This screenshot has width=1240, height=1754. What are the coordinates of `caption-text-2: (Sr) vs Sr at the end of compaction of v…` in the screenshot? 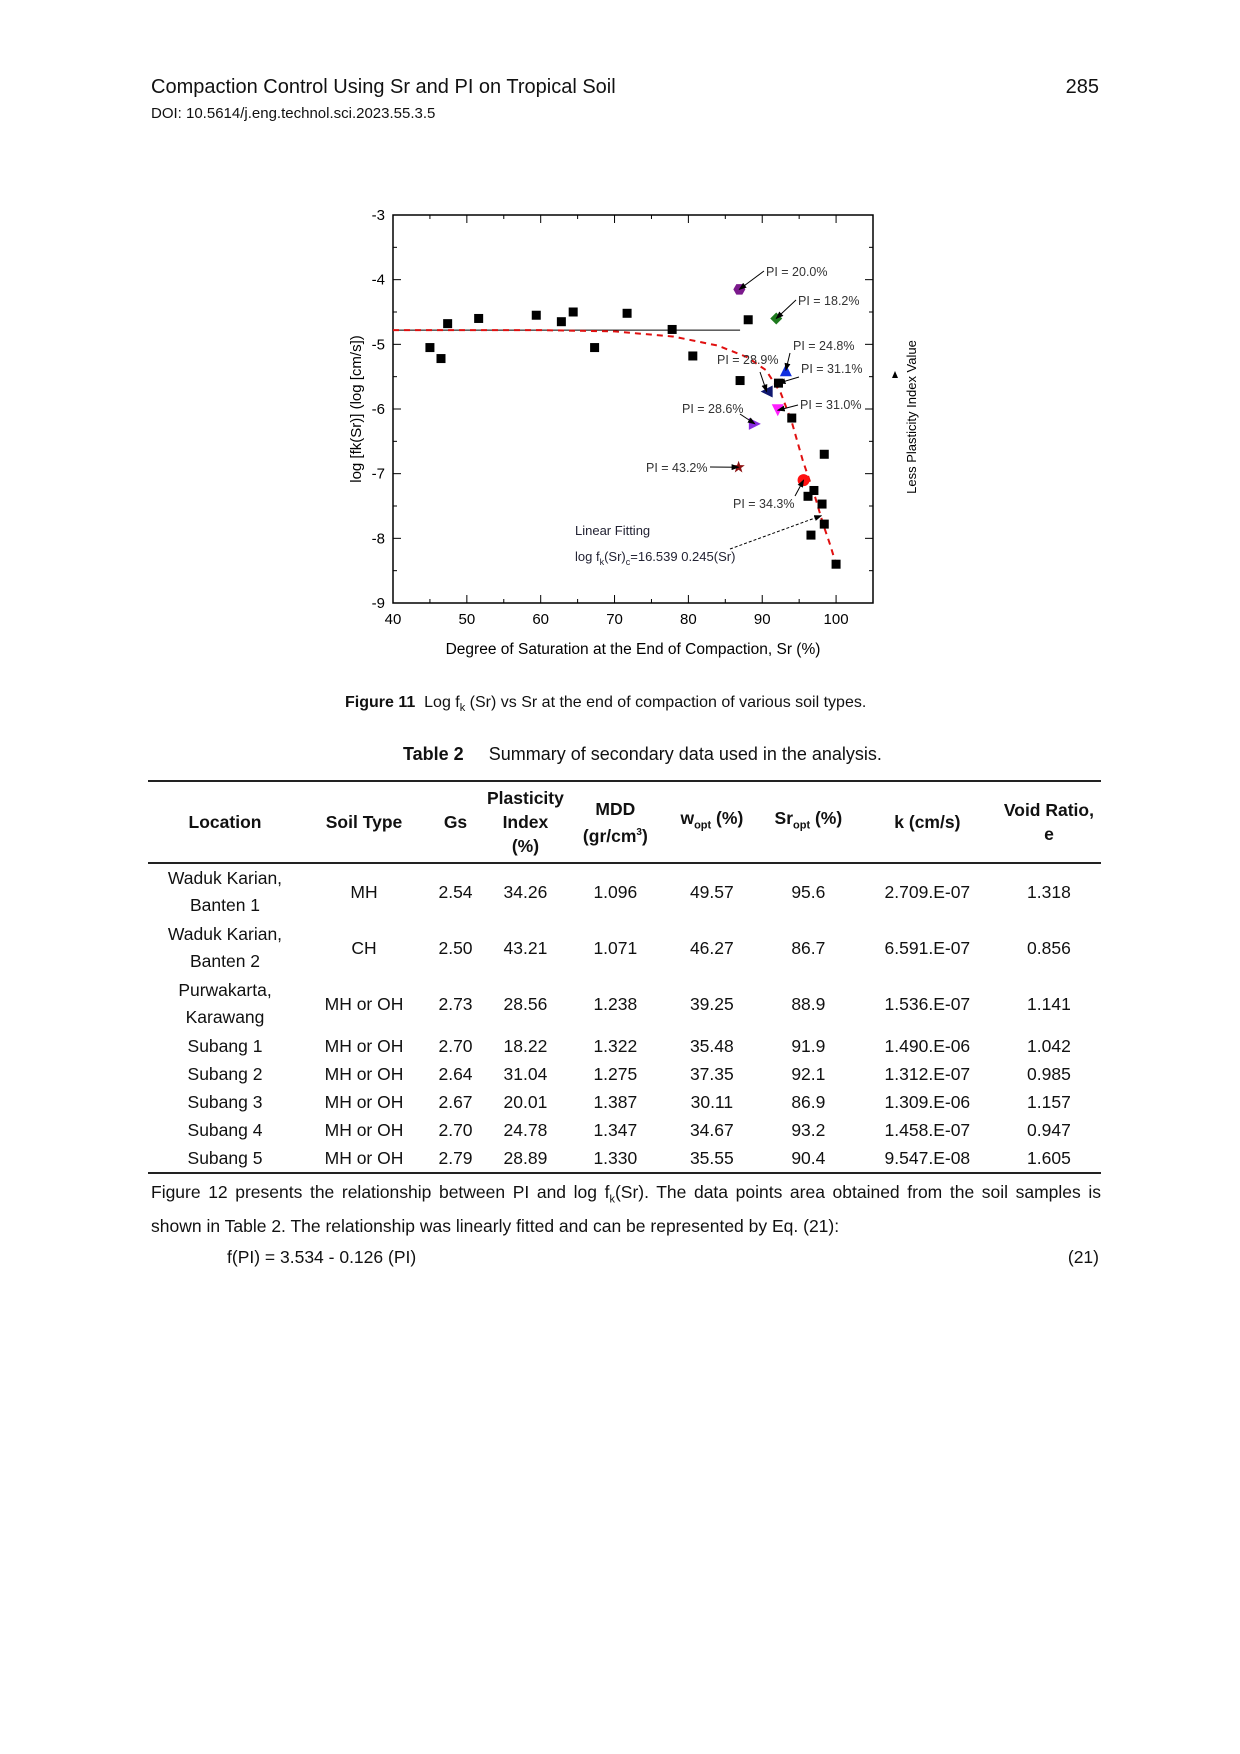 It's located at (666, 702).